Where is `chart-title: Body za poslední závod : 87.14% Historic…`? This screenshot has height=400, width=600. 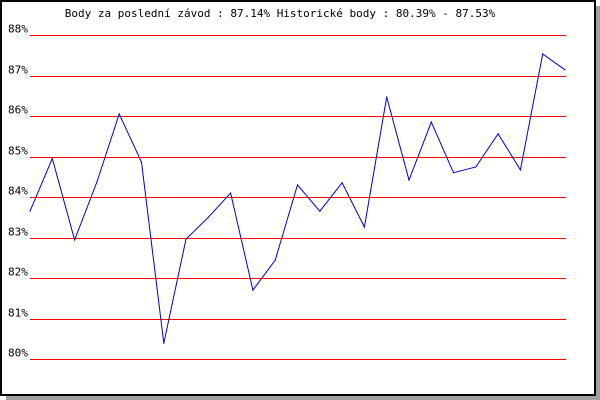 chart-title: Body za poslední závod : 87.14% Historic… is located at coordinates (280, 13).